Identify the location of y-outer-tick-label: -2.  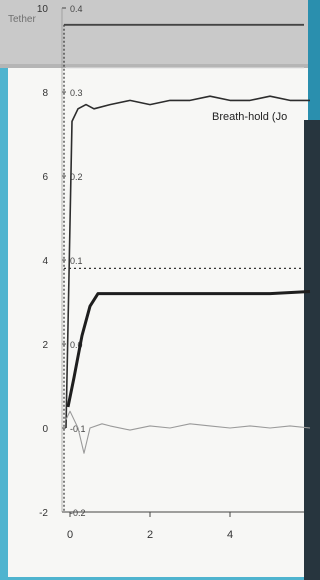
(43, 513).